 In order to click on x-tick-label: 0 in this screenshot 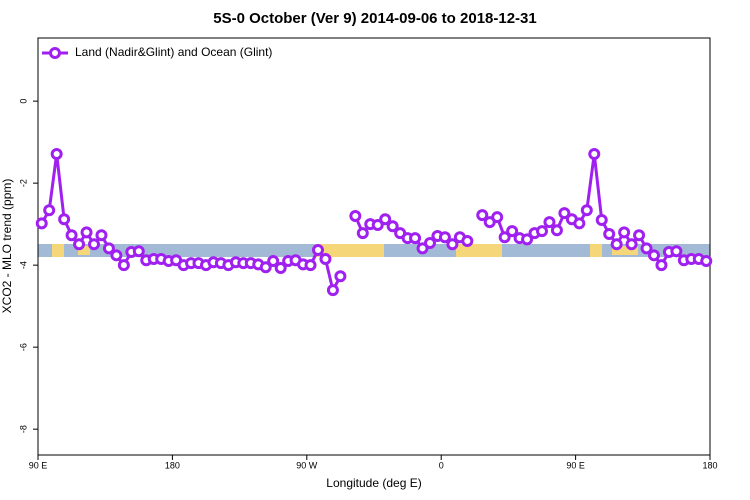, I will do `click(441, 465)`.